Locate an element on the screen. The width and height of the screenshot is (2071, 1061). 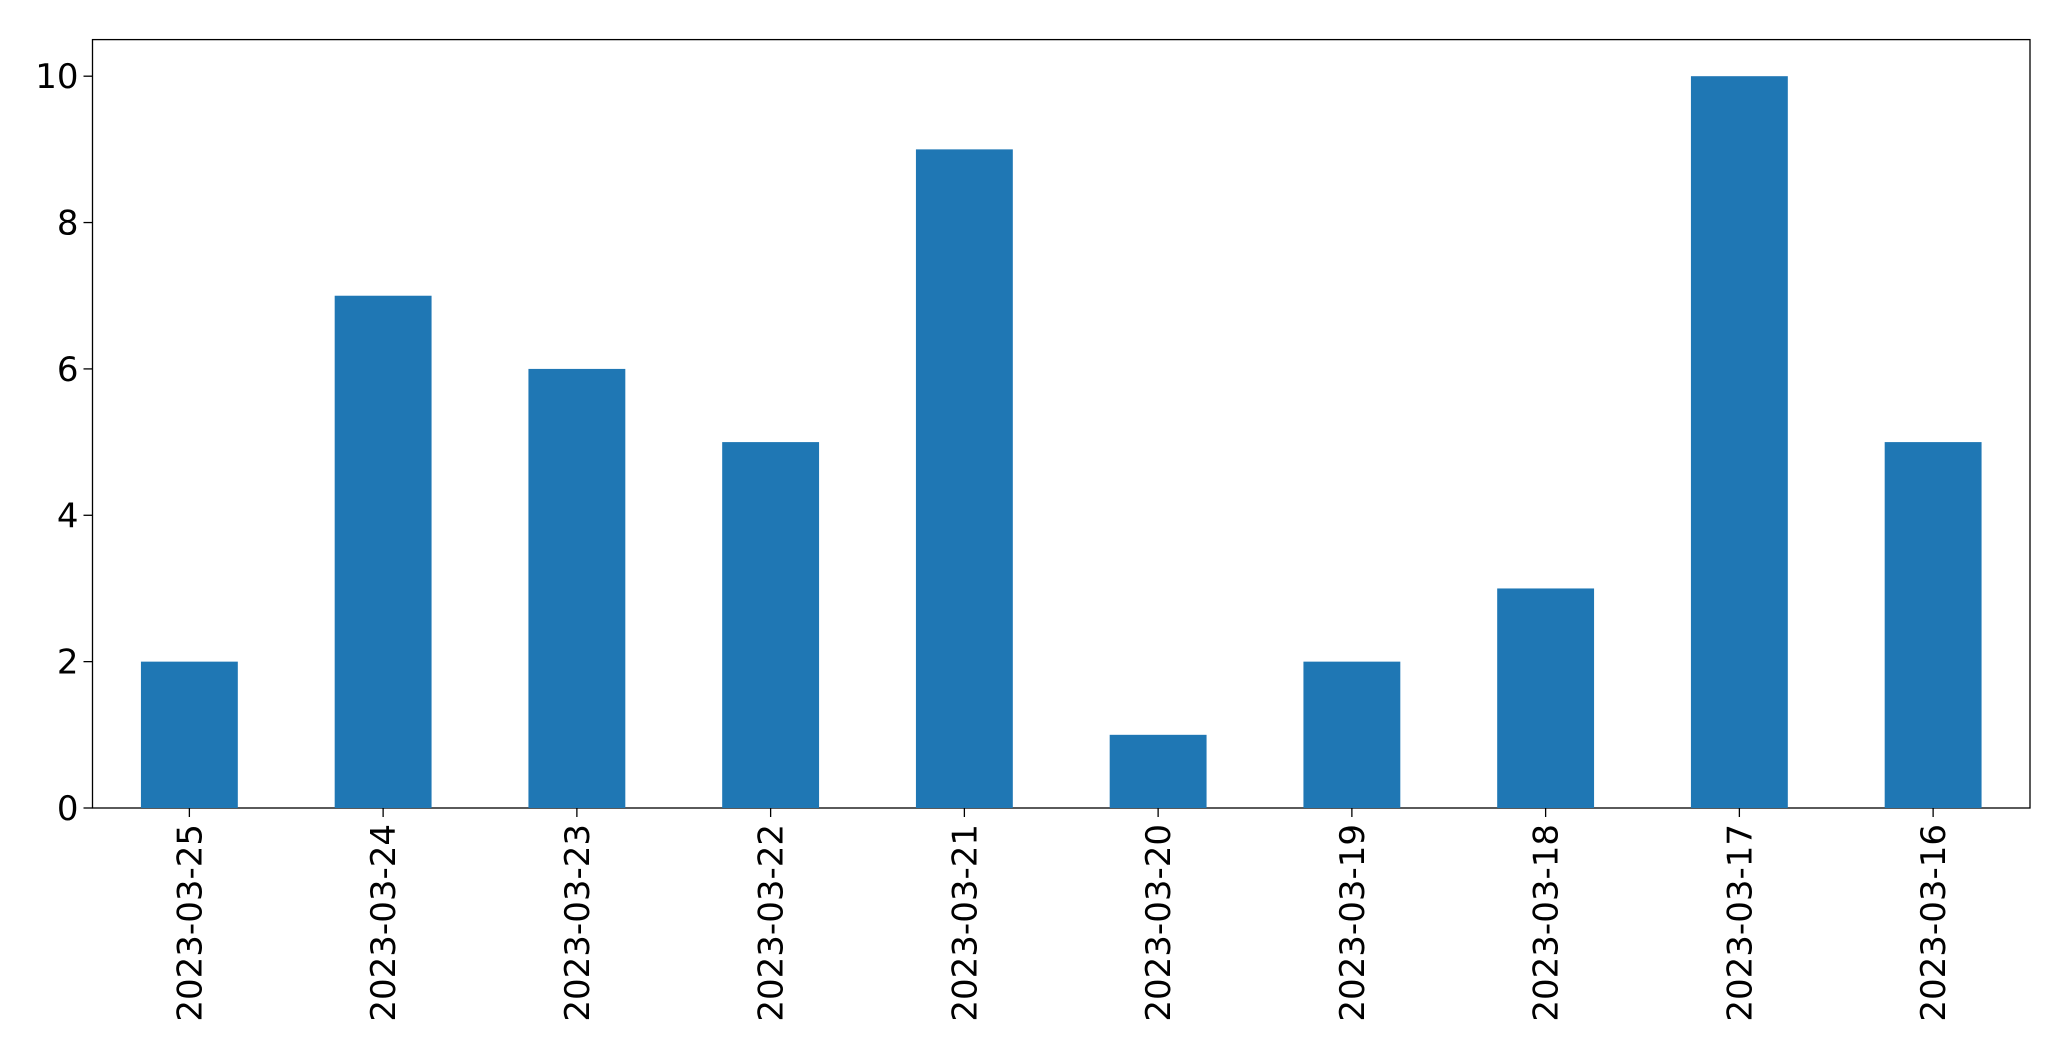
x-tick-label: 2023-03-20 is located at coordinates (1159, 923).